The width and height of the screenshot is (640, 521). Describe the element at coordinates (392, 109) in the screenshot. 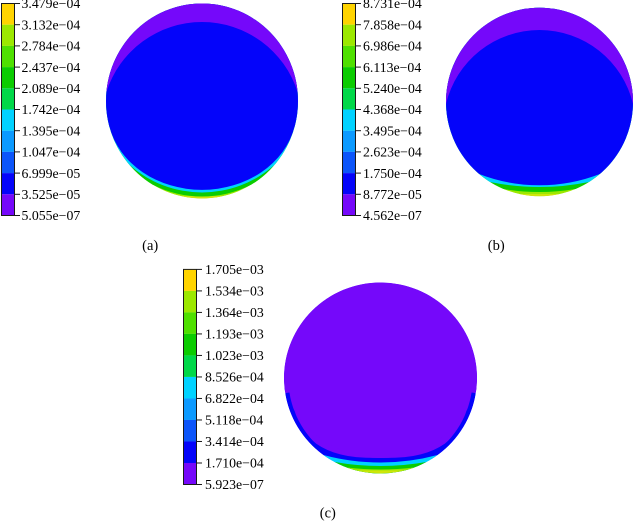

I see `svg-text: 4.368e−04` at that location.